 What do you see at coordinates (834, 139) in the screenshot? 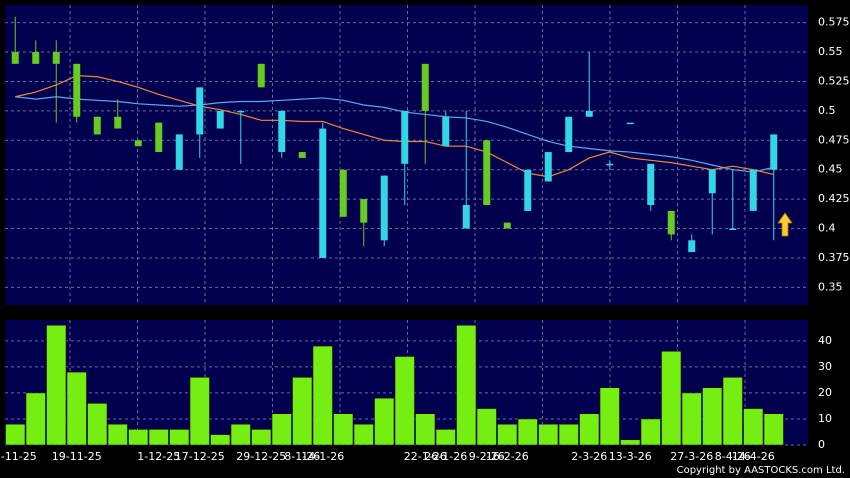
I see `y-tick-label: 0.475` at bounding box center [834, 139].